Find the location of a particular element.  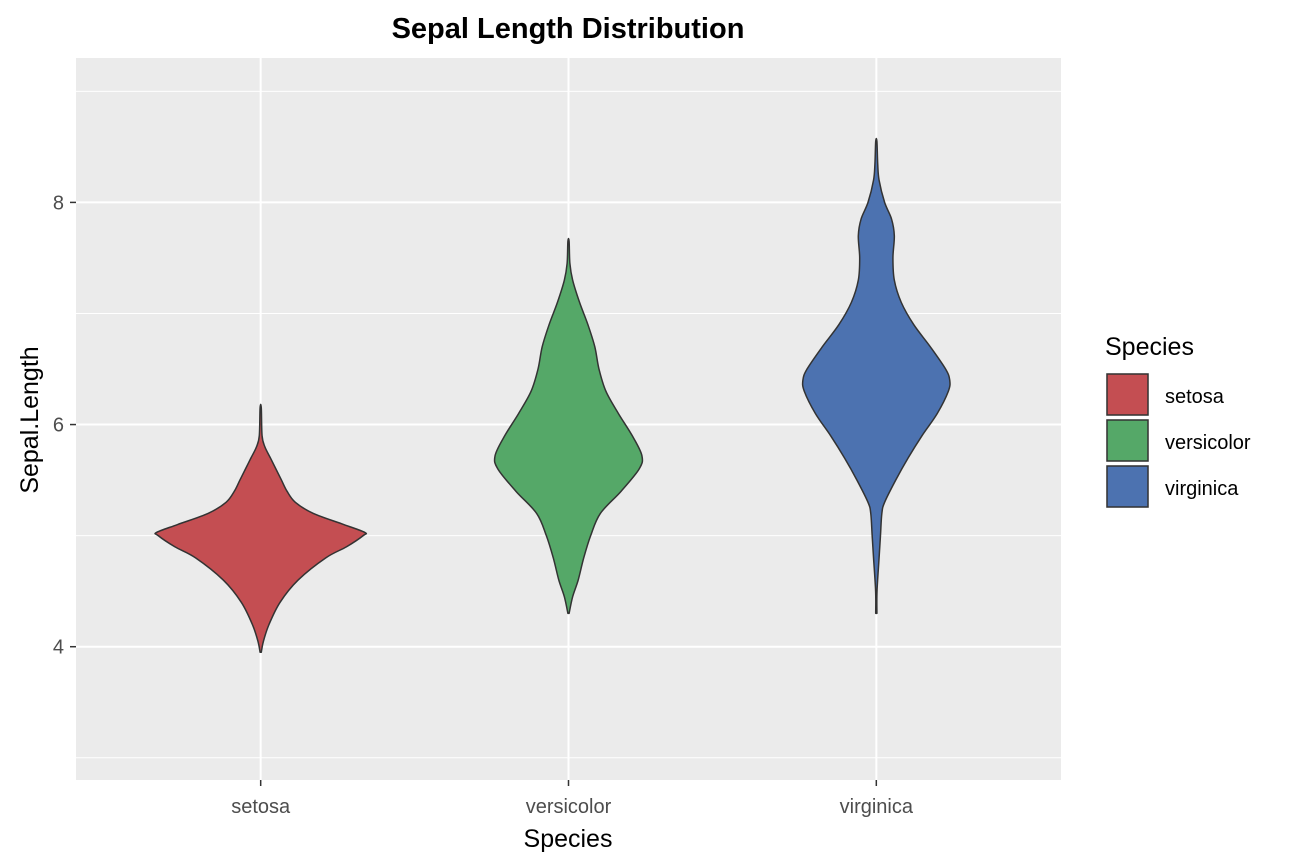

legend-key-virginica is located at coordinates (1127, 486).